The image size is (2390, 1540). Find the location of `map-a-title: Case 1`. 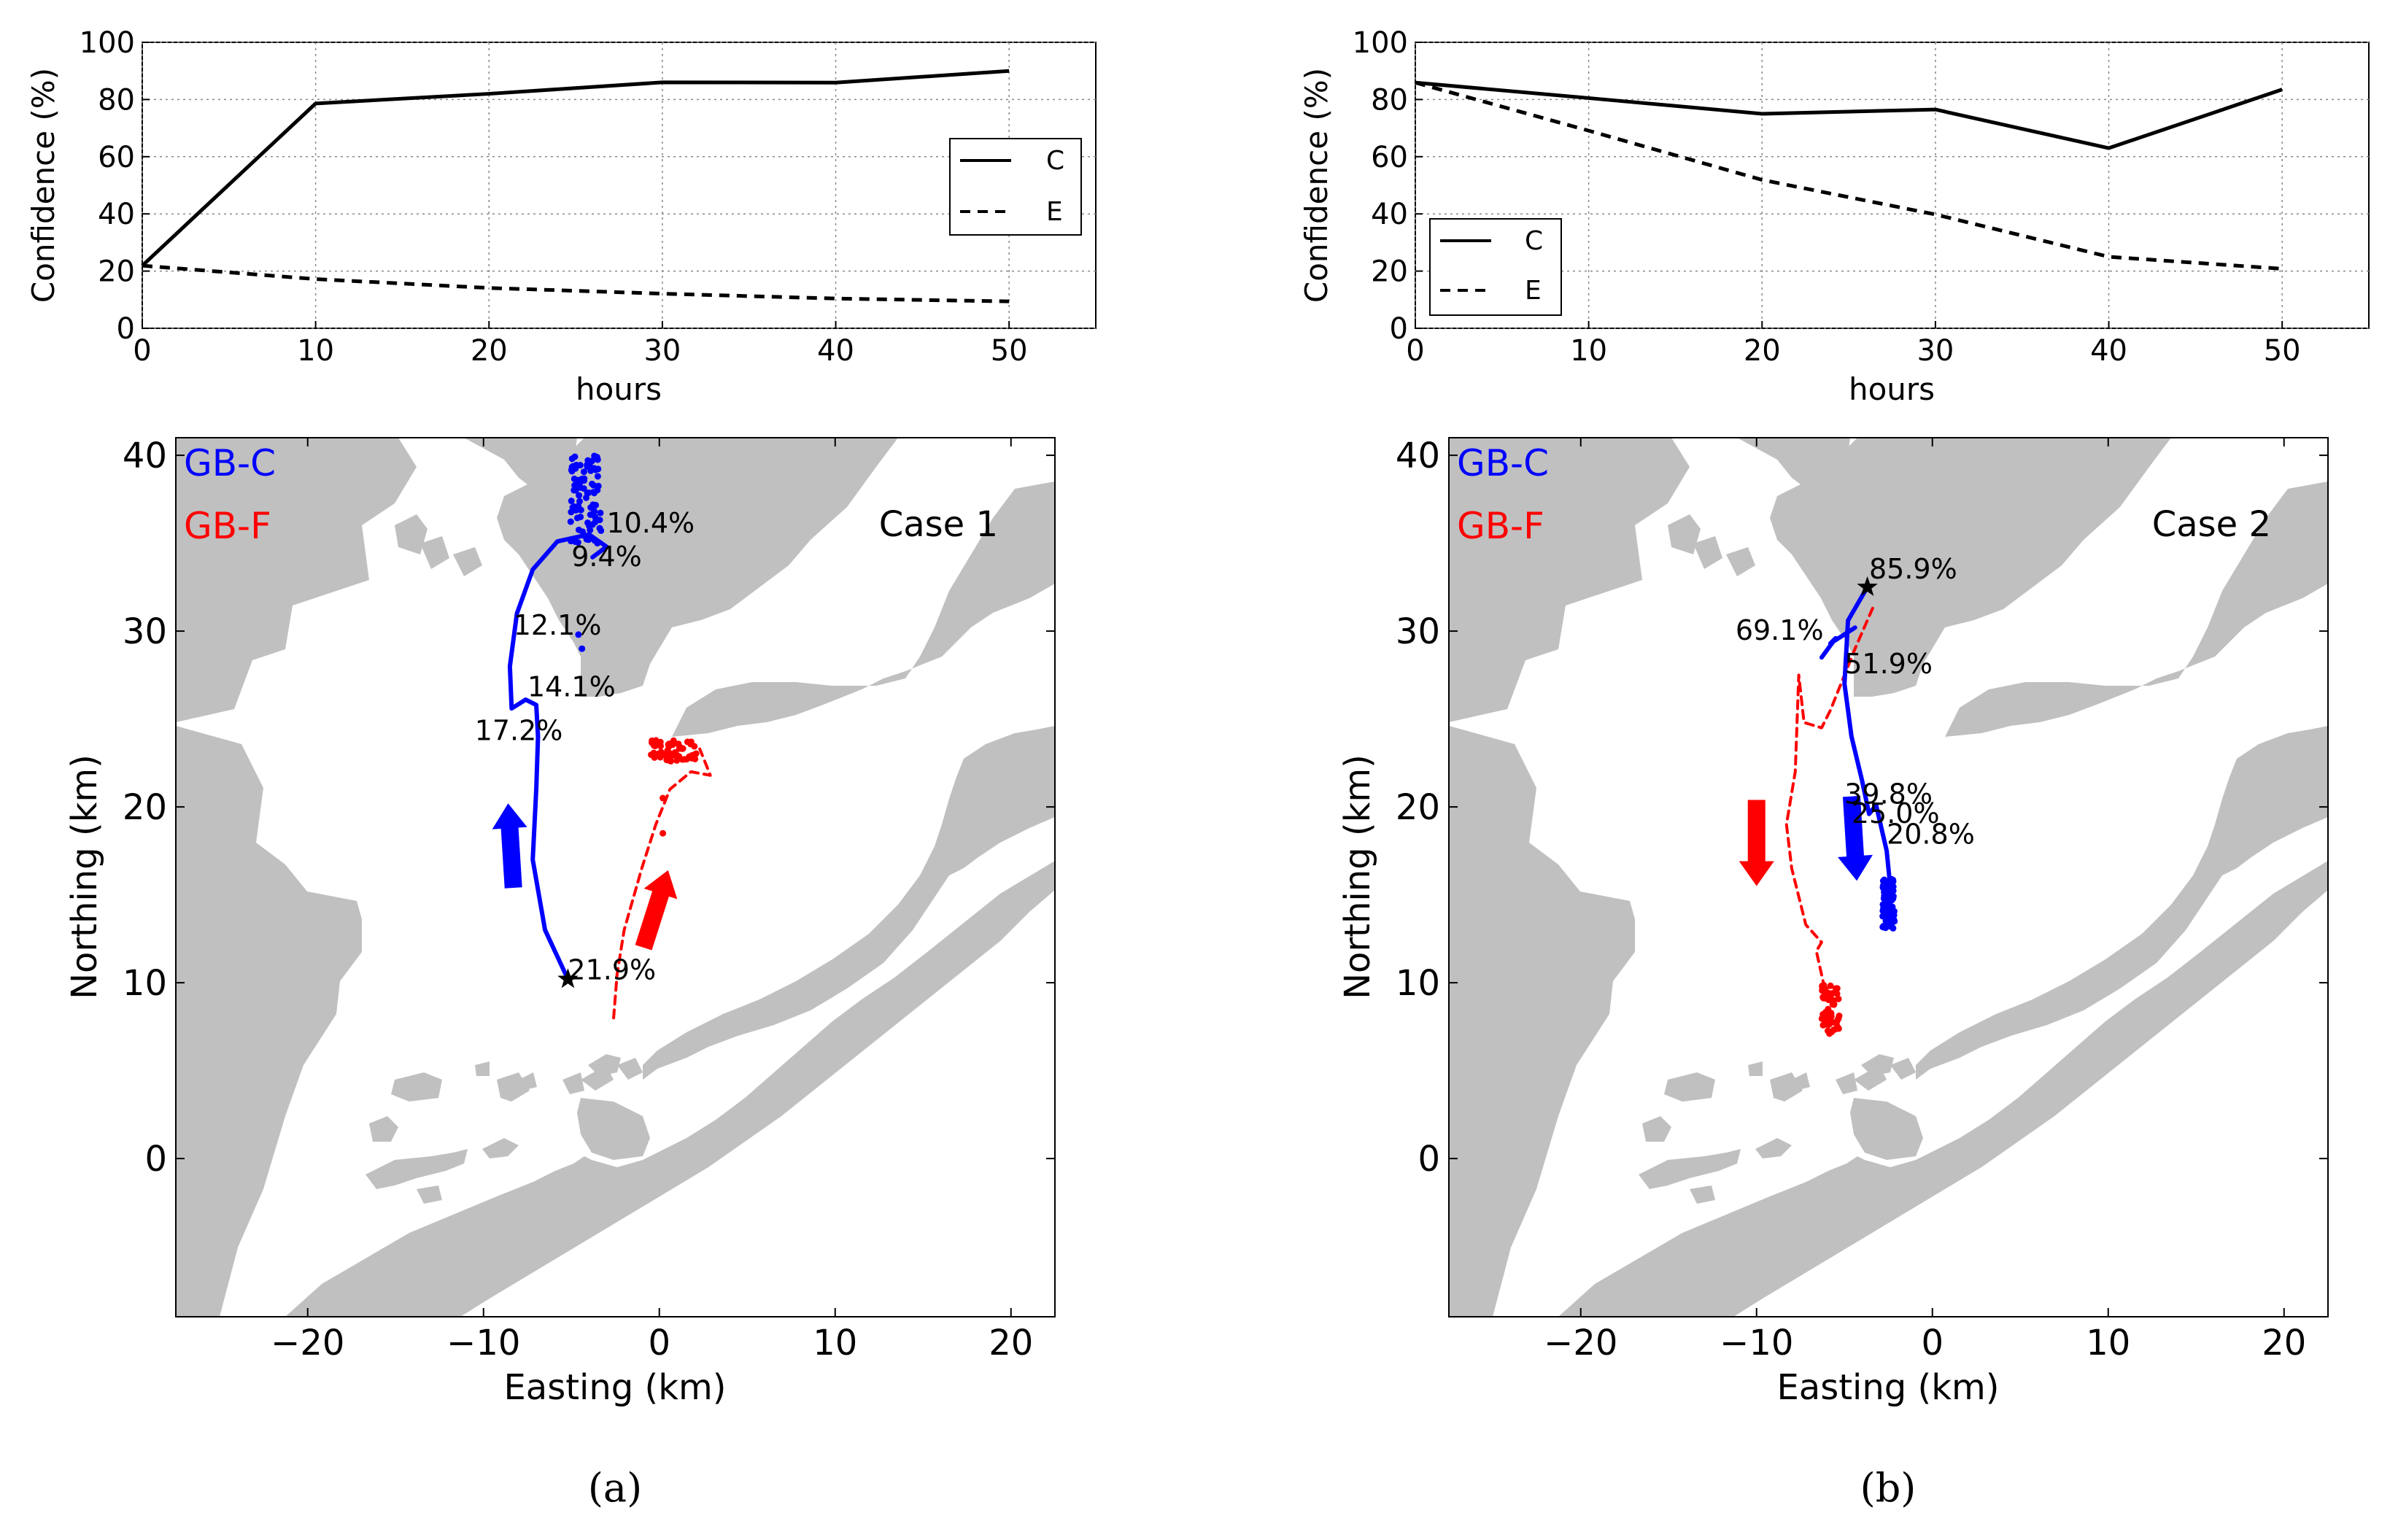

map-a-title: Case 1 is located at coordinates (938, 524).